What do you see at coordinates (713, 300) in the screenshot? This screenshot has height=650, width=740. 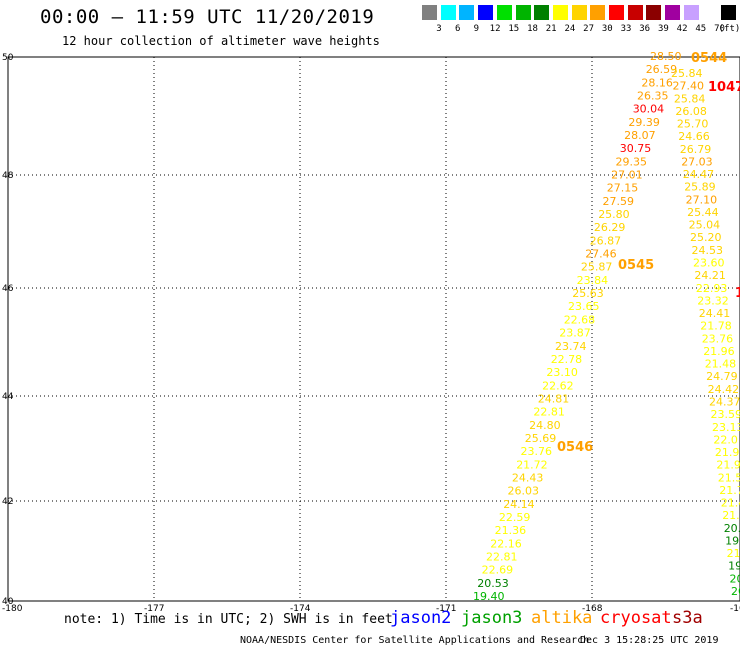 I see `wave-height-value: 23.32` at bounding box center [713, 300].